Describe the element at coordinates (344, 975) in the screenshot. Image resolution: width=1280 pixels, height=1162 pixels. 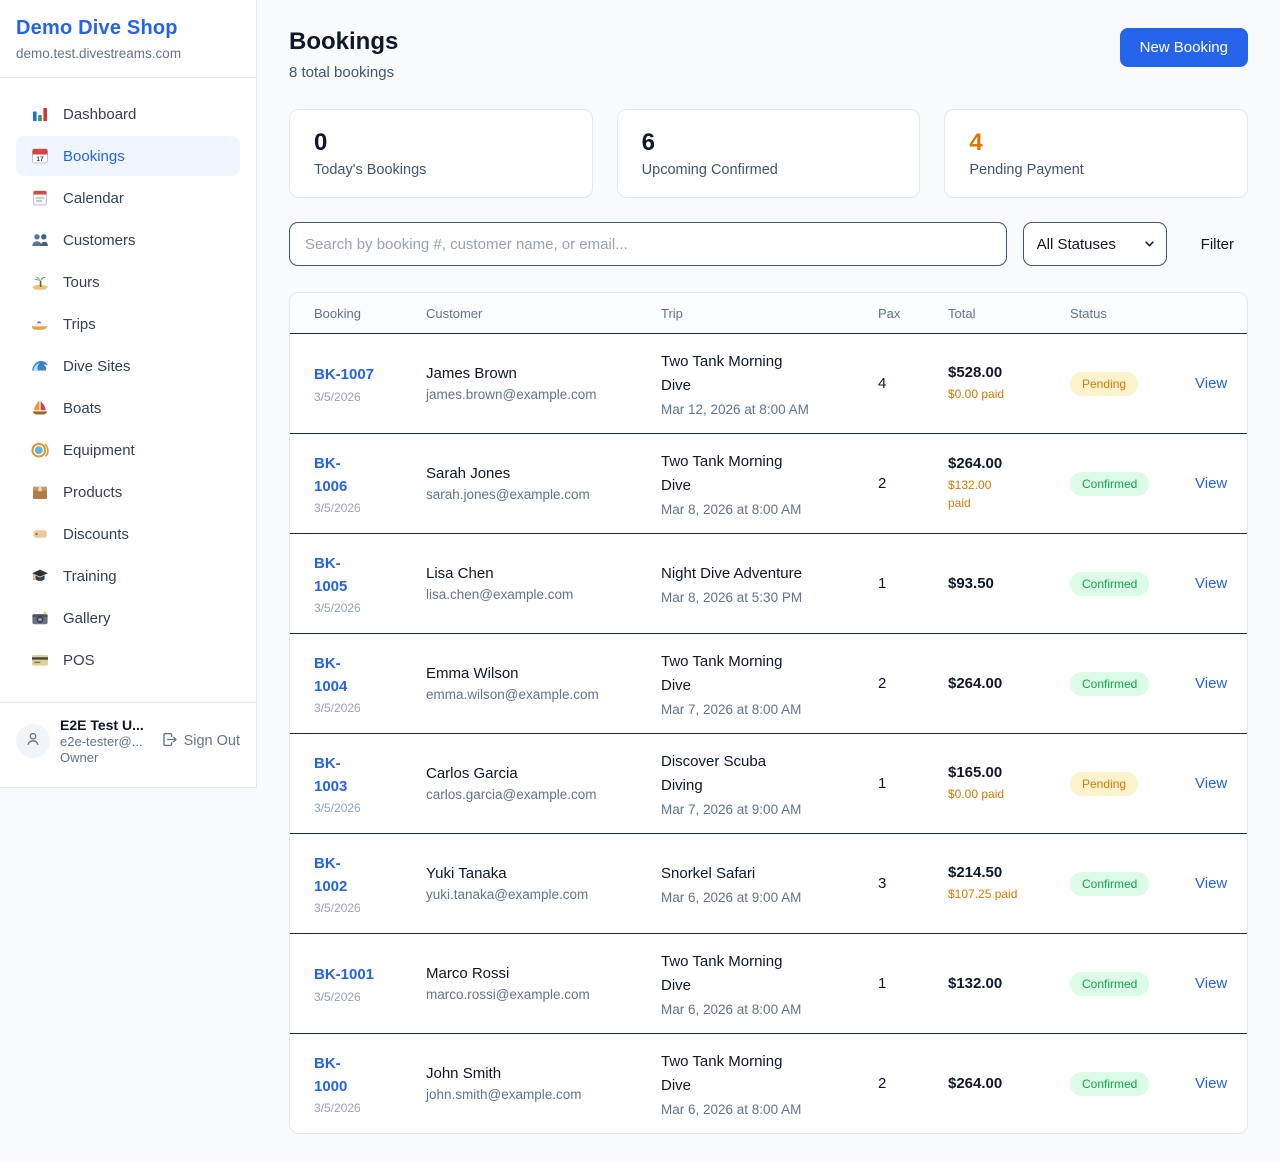
I see `booking-id-link: BK-1001` at that location.